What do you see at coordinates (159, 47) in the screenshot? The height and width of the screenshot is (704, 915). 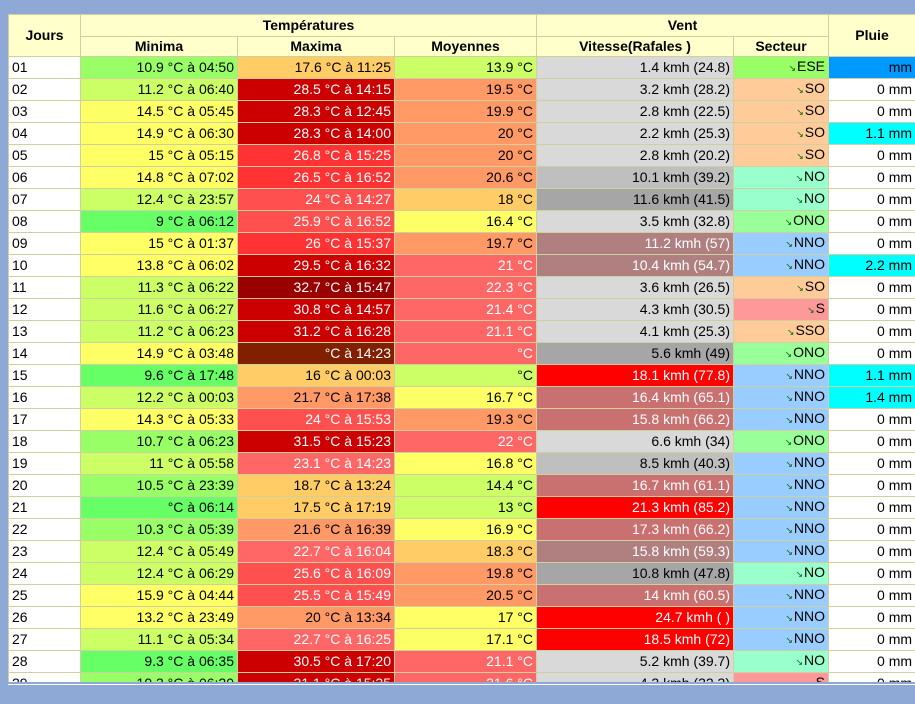 I see `header-minima: Minima` at bounding box center [159, 47].